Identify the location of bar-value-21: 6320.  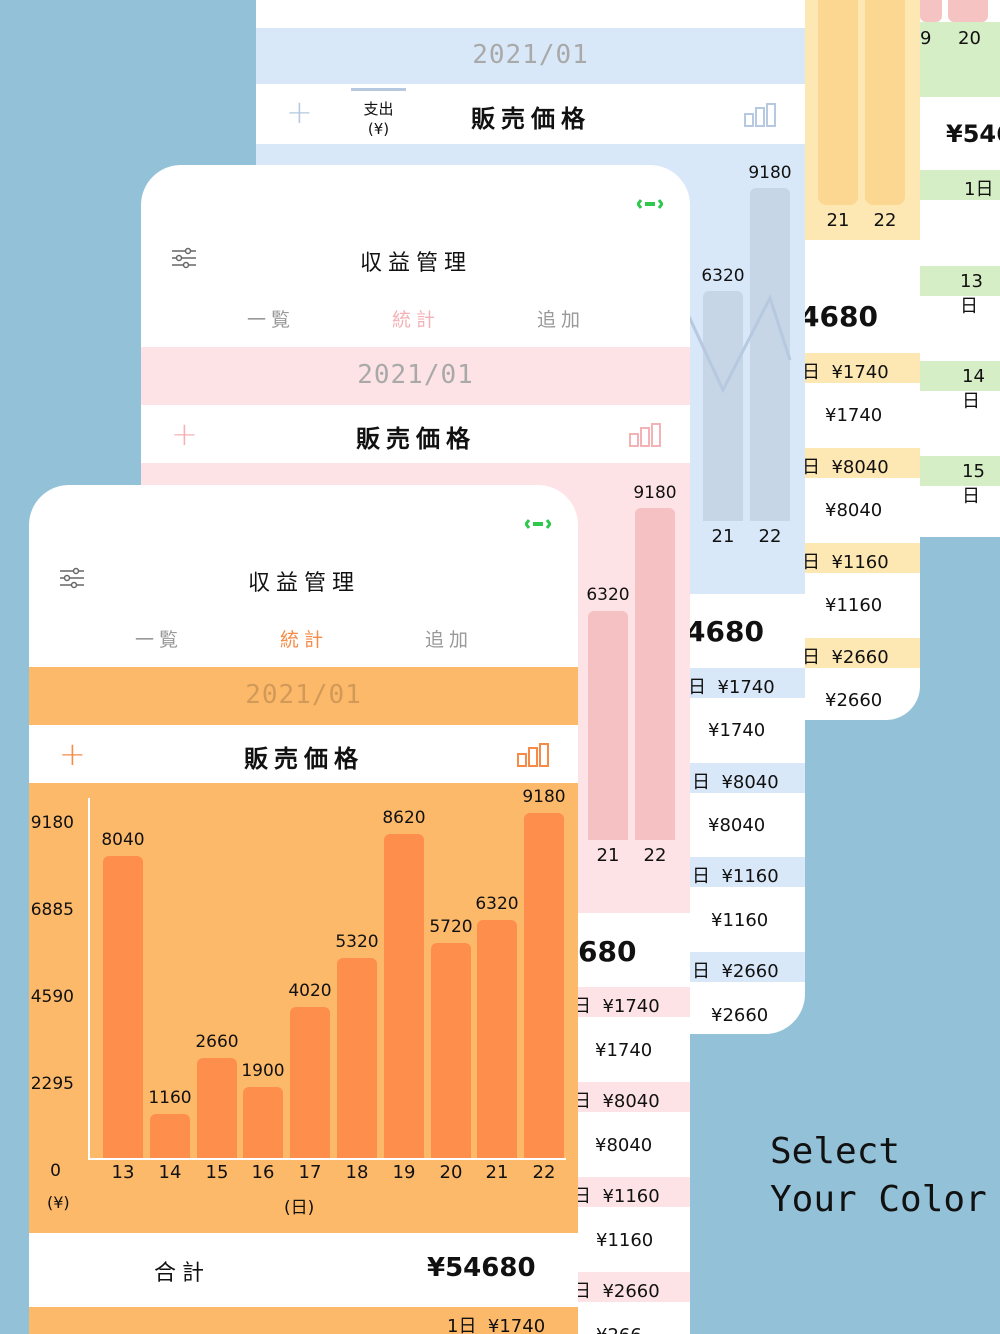
(497, 904).